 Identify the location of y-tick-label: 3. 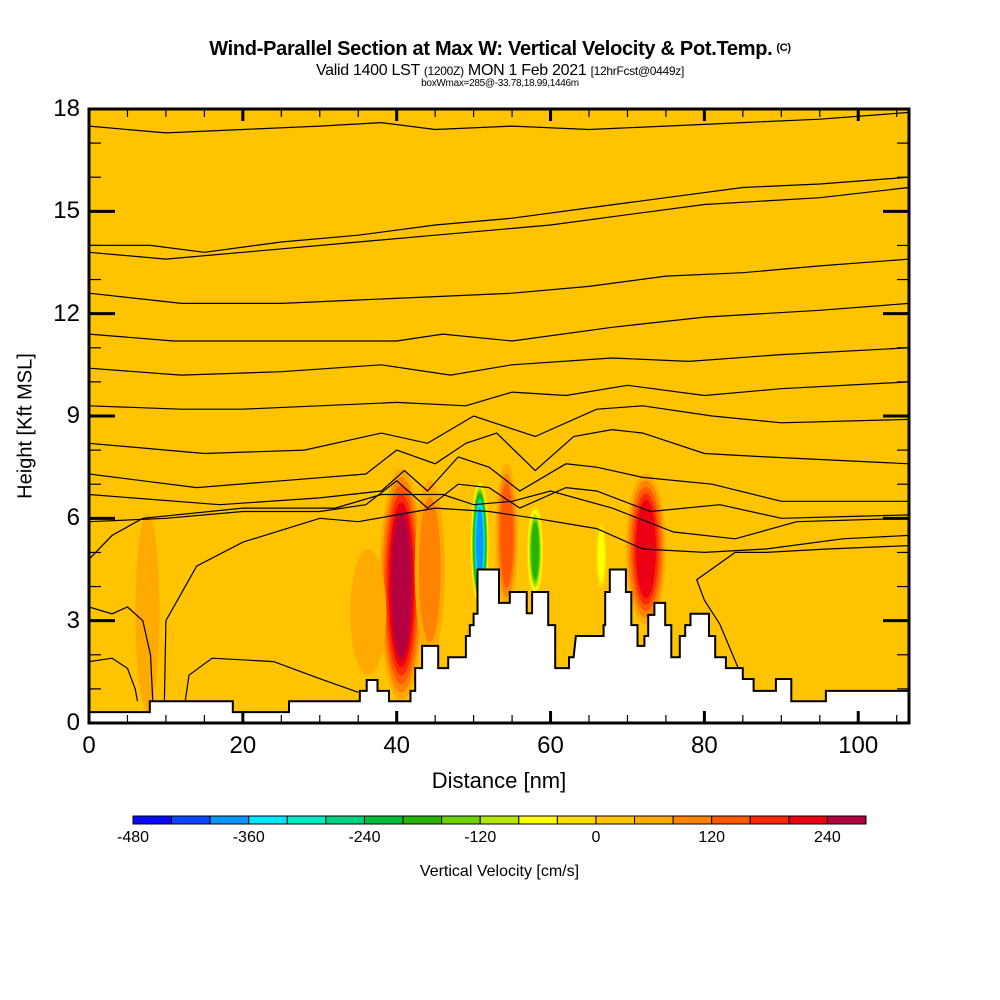
(73, 620).